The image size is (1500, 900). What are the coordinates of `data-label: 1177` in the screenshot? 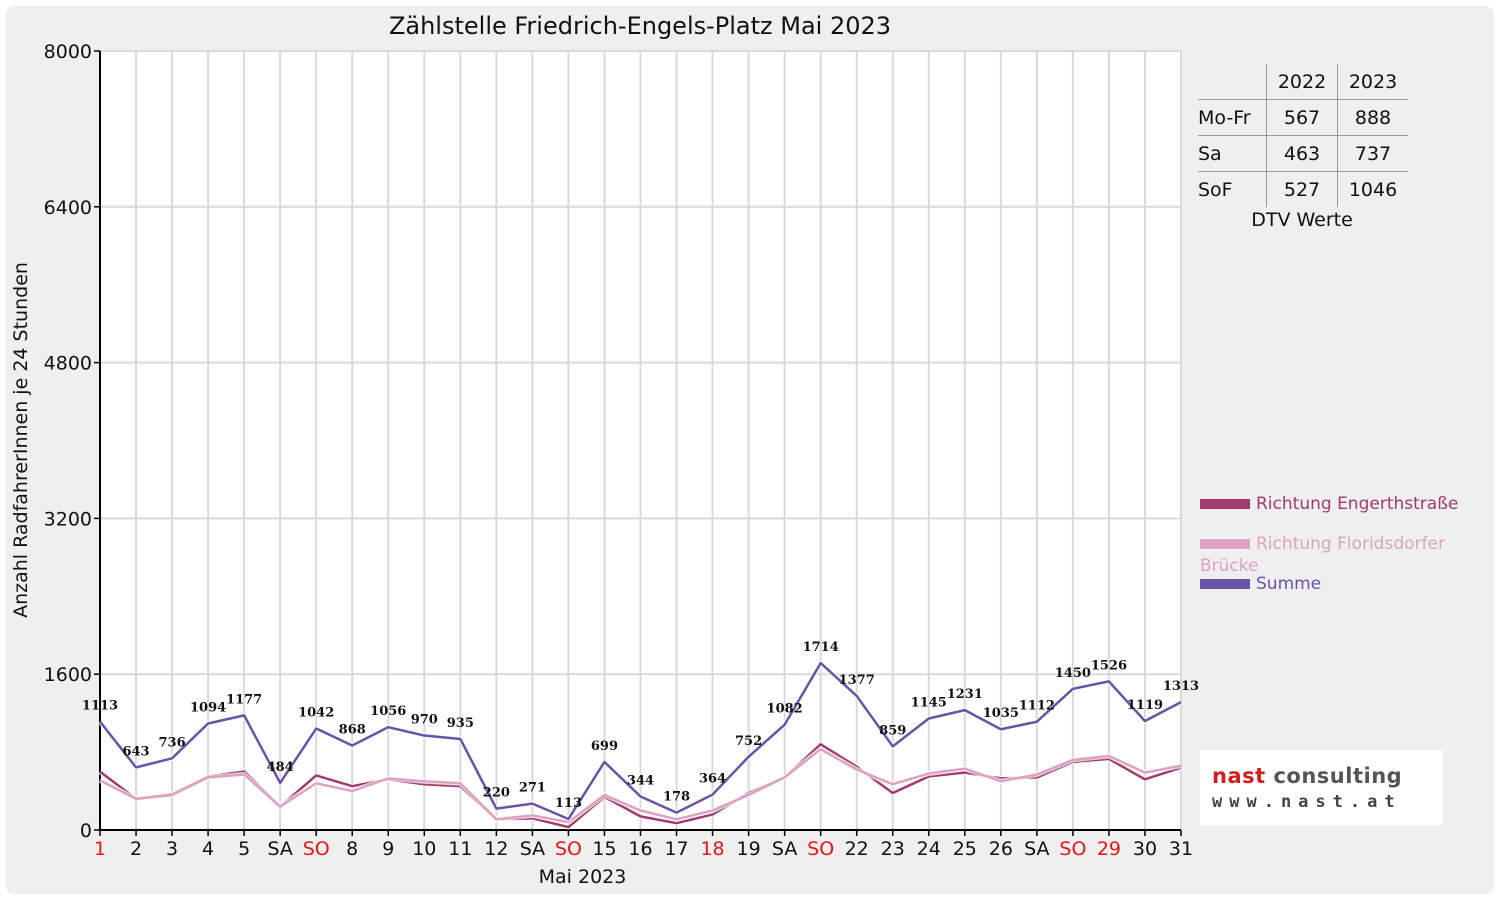 It's located at (244, 699).